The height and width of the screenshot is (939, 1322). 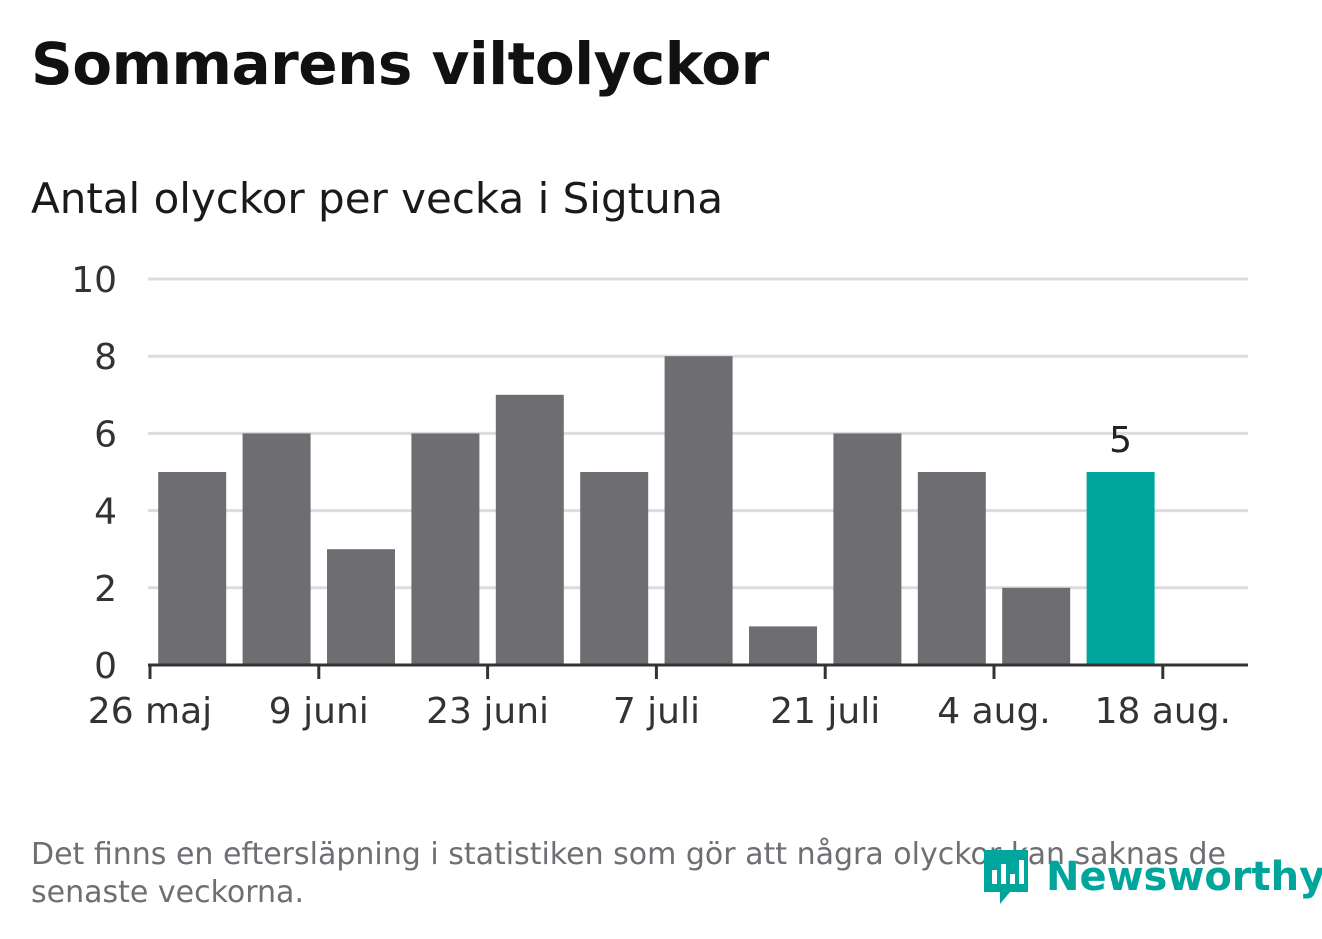 What do you see at coordinates (377, 198) in the screenshot?
I see `chart-subtitle: Antal olyckor per vecka i Sigtuna` at bounding box center [377, 198].